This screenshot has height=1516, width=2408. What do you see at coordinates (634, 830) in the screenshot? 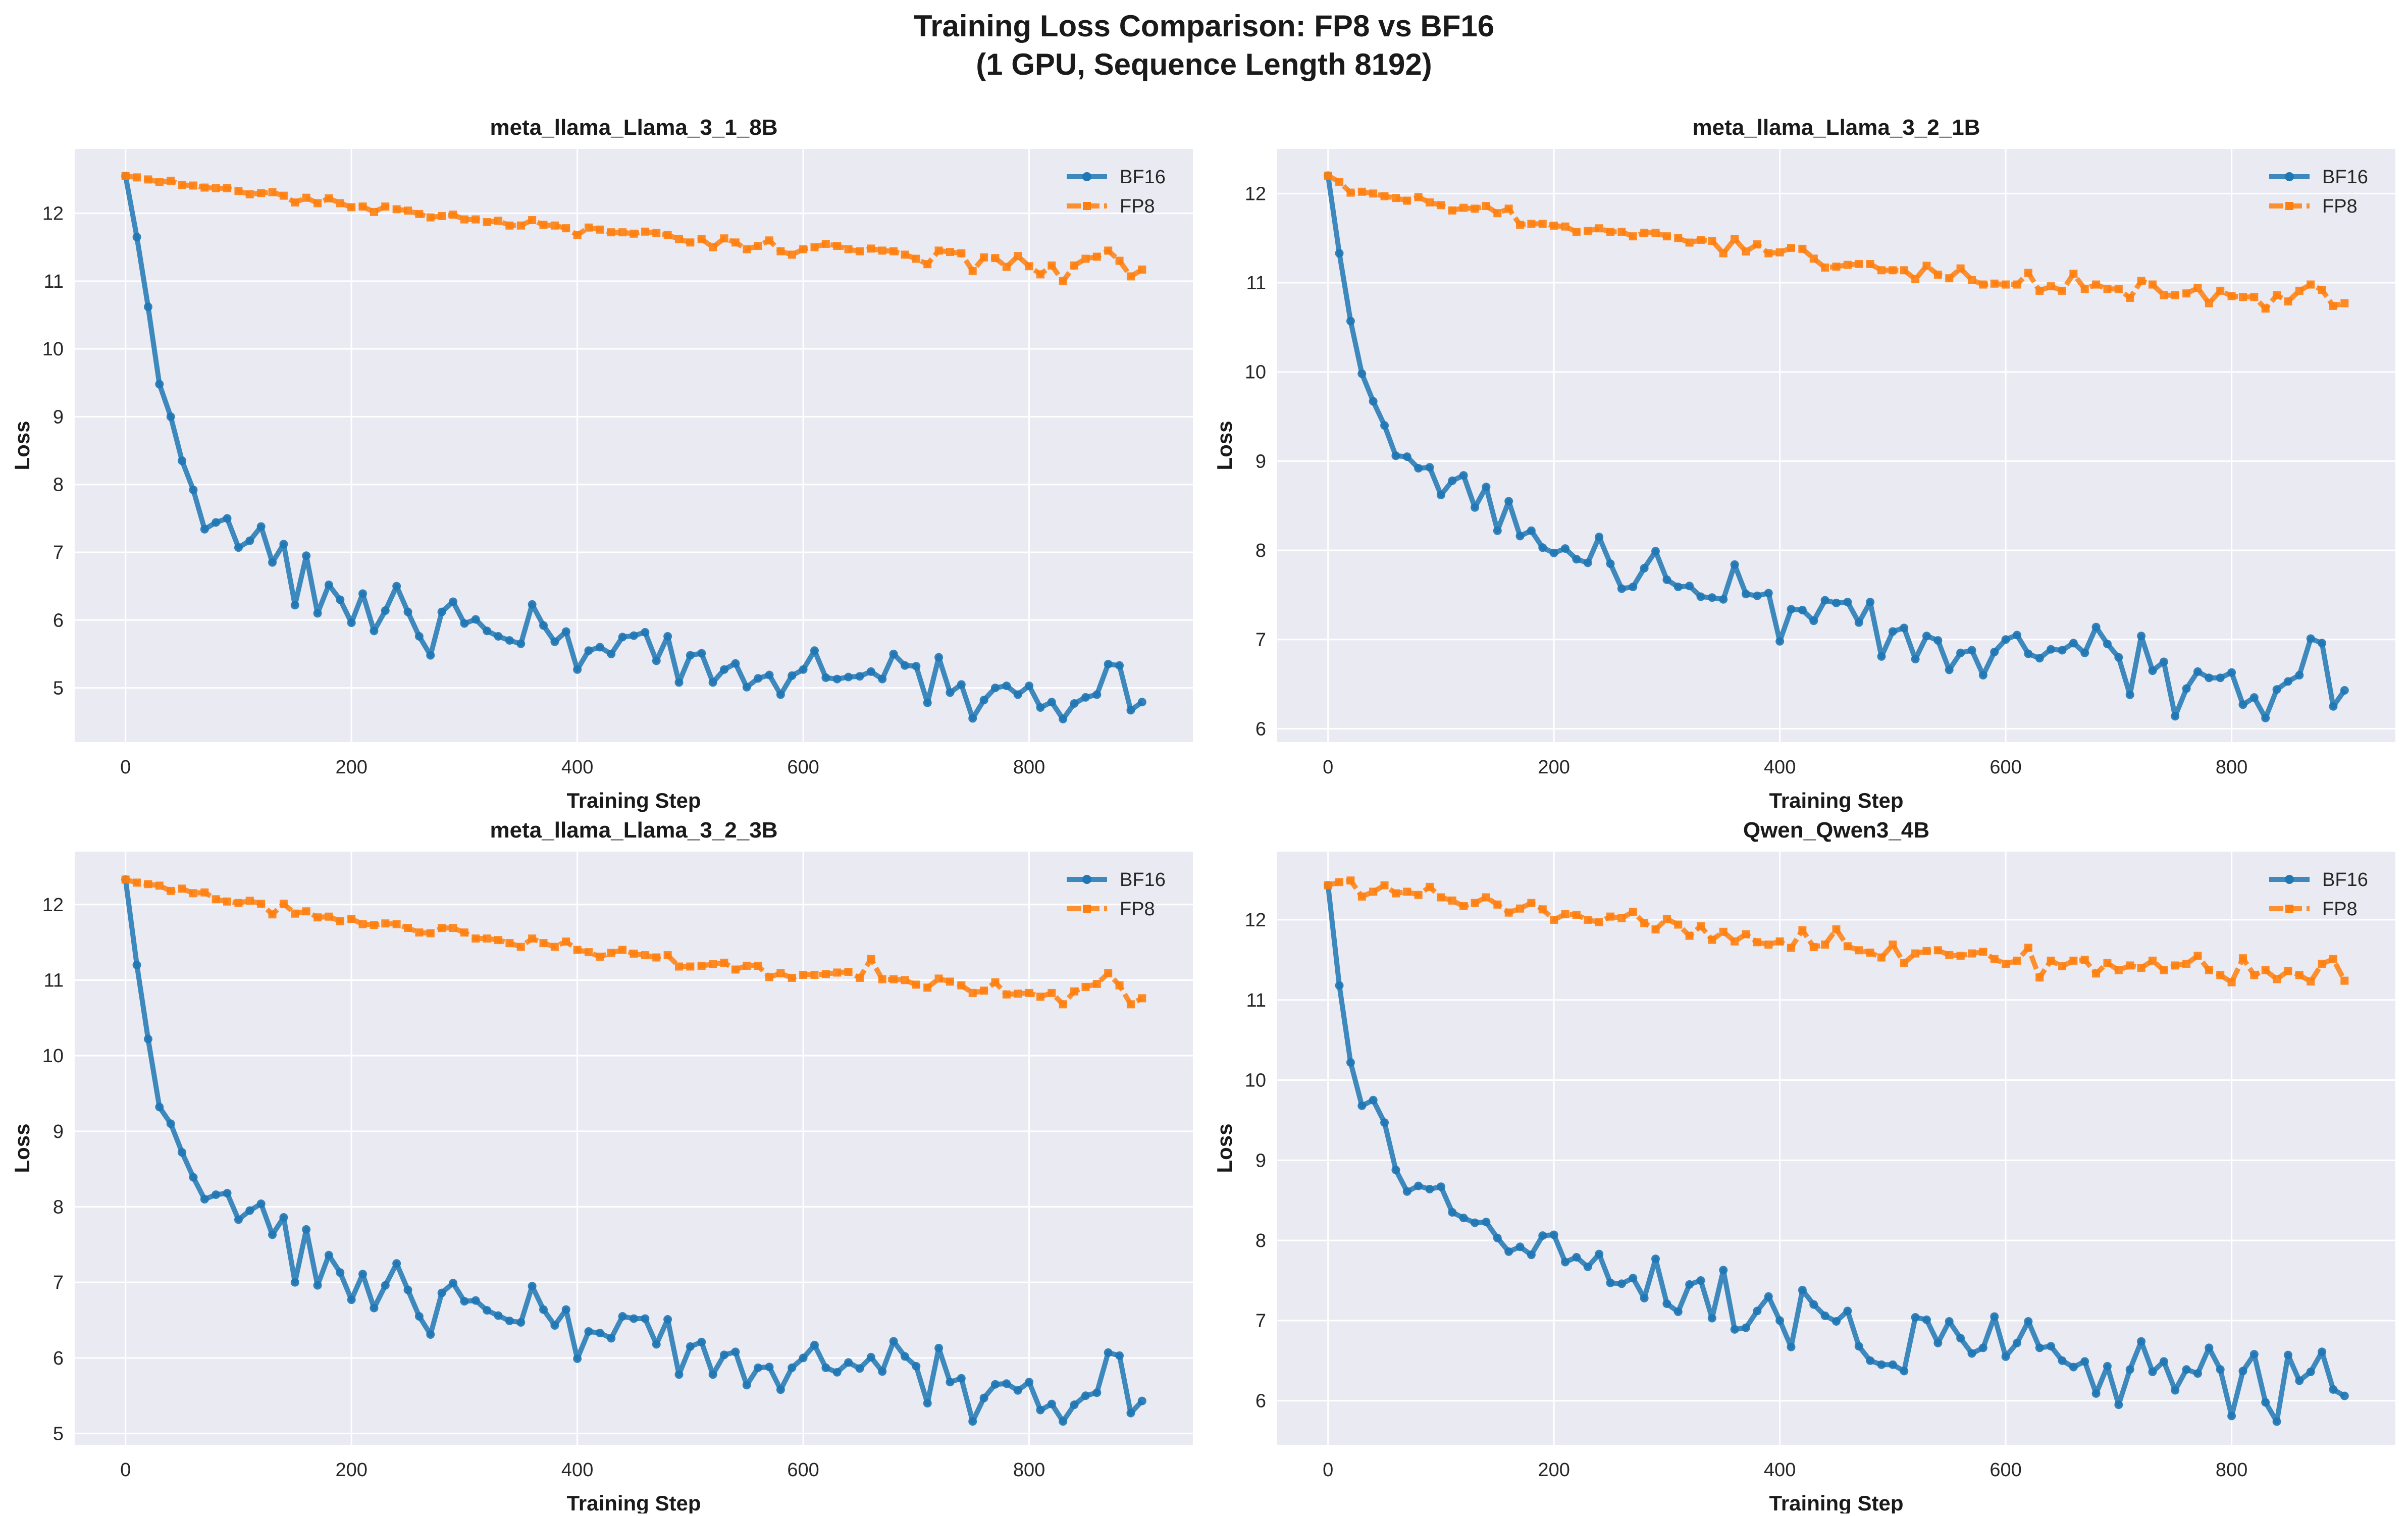
I see `subplot-title: meta_llama_Llama_3_2_3B` at bounding box center [634, 830].